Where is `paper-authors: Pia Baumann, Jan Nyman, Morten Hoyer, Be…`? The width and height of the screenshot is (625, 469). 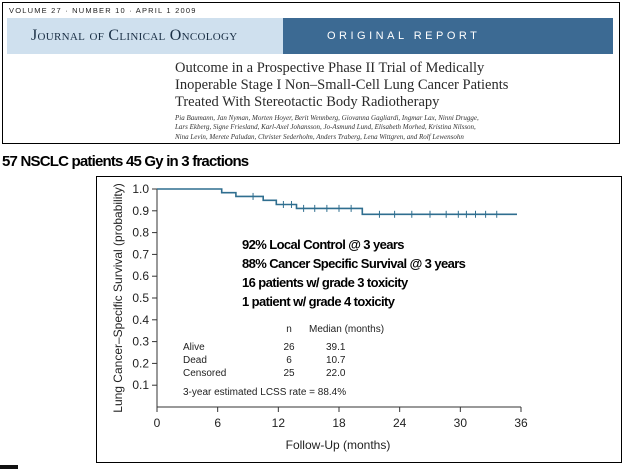
paper-authors: Pia Baumann, Jan Nyman, Morten Hoyer, Be… is located at coordinates (385, 128).